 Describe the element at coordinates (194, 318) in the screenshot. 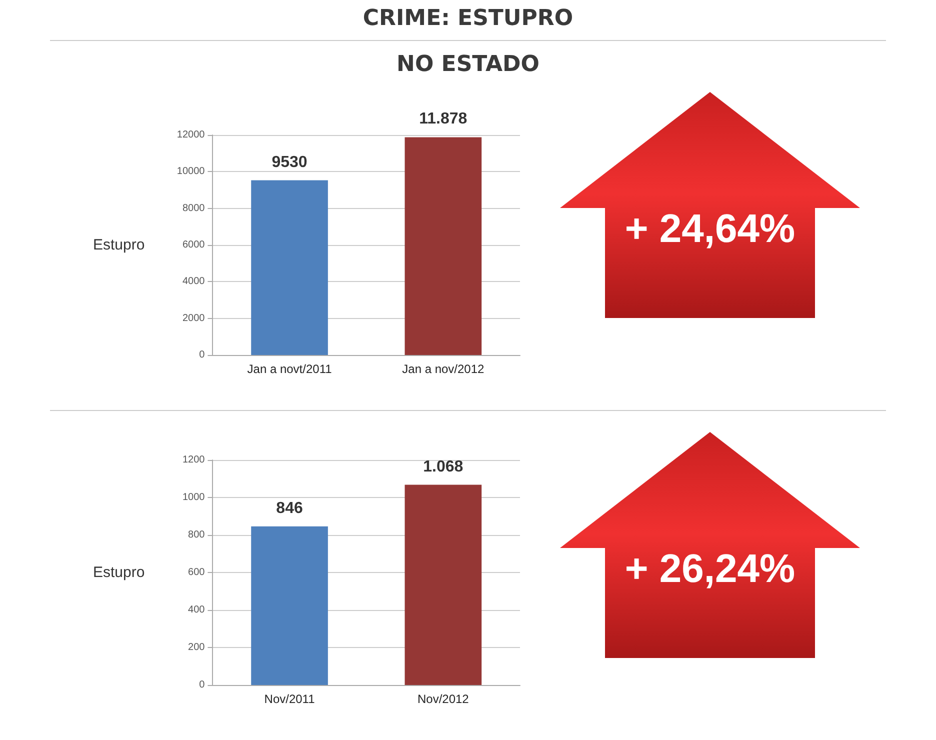

I see `y-tick-label: 2000` at that location.